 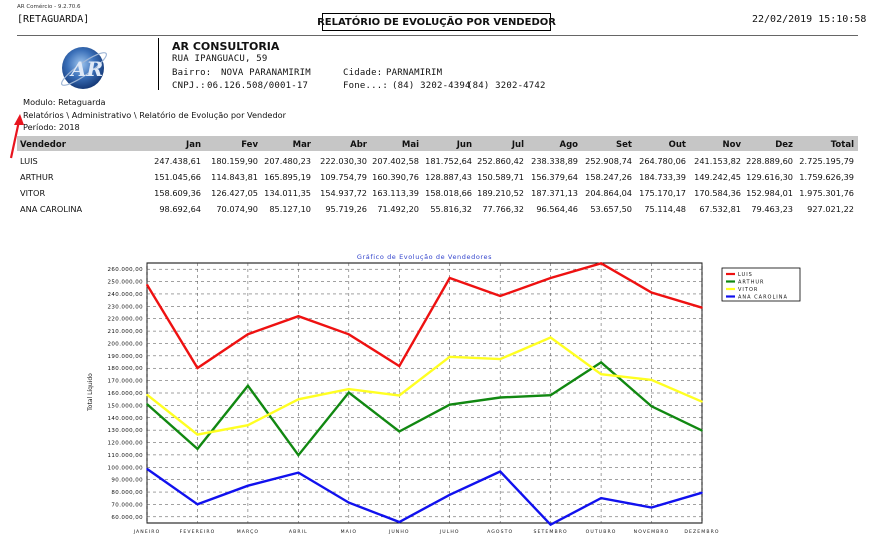 What do you see at coordinates (611, 209) in the screenshot?
I see `row-3-cell-9: 53.657,50` at bounding box center [611, 209].